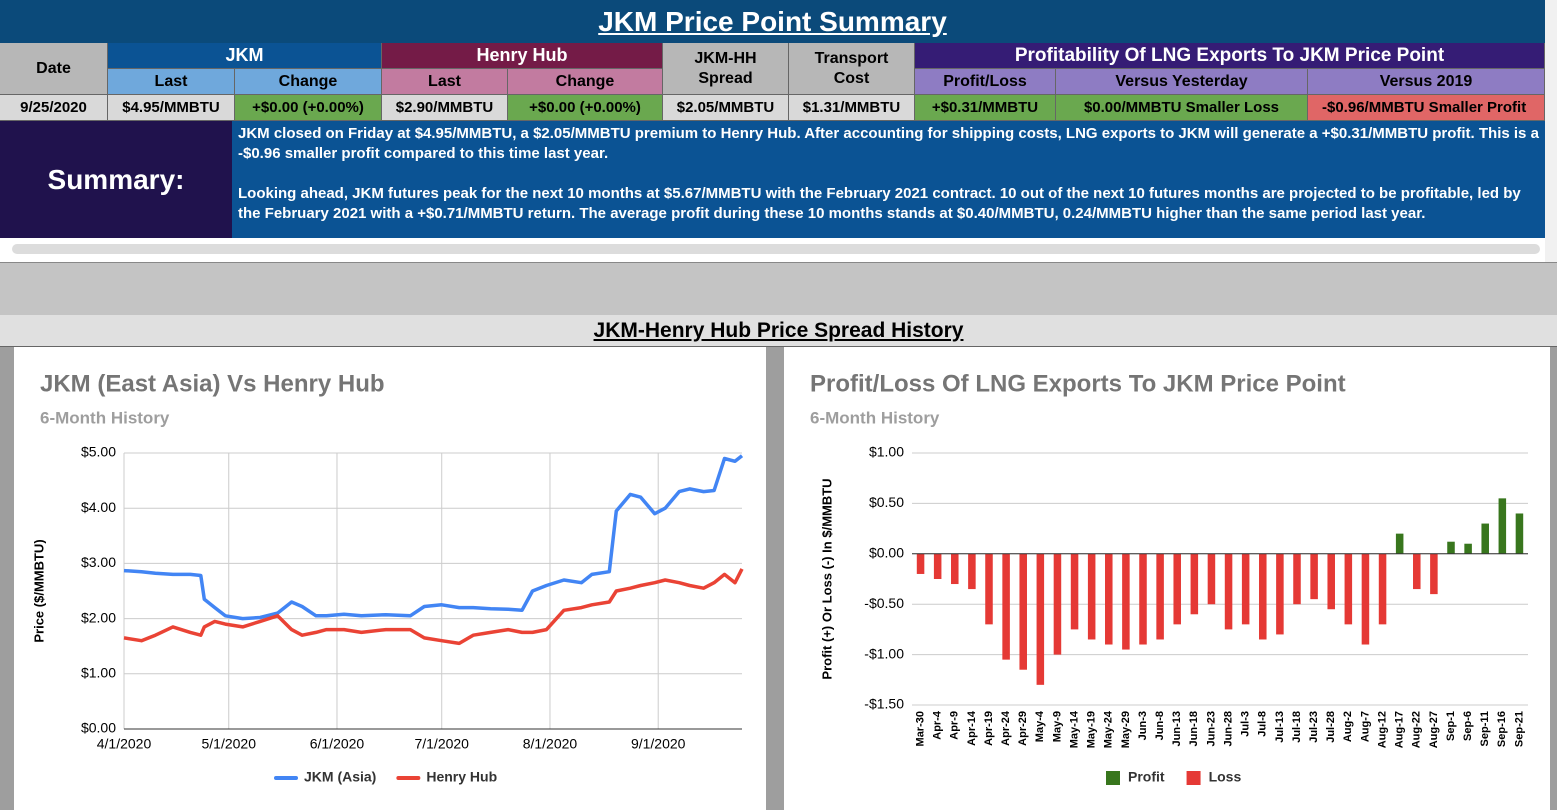  I want to click on right-strip, so click(1551, 131).